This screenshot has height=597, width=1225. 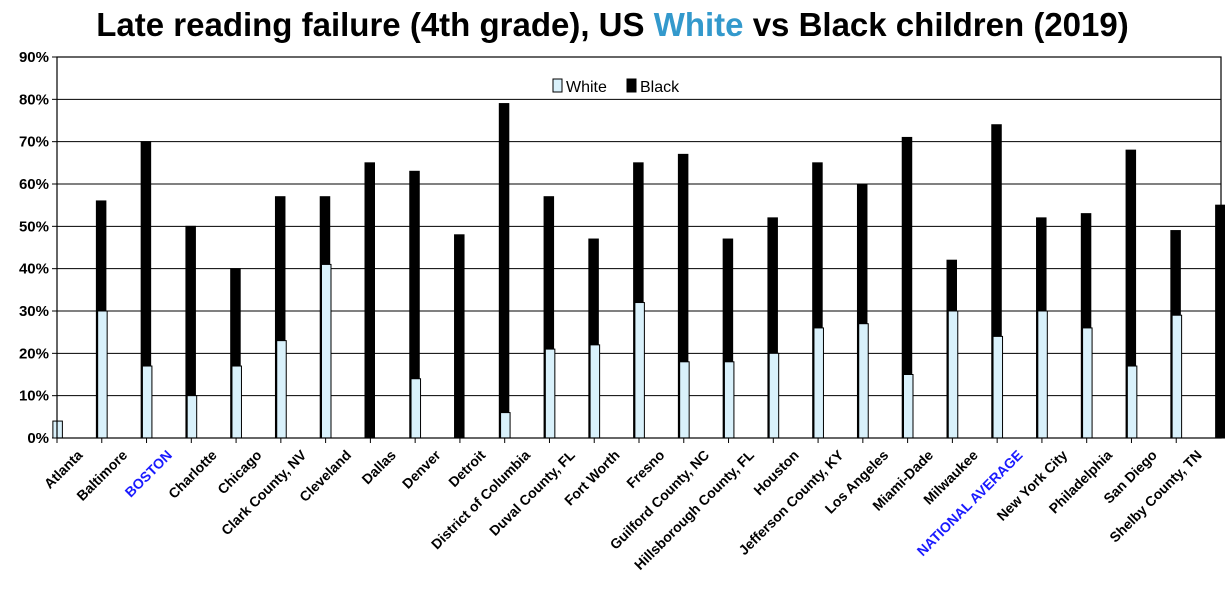 I want to click on legend-label-black: Black, so click(x=660, y=87).